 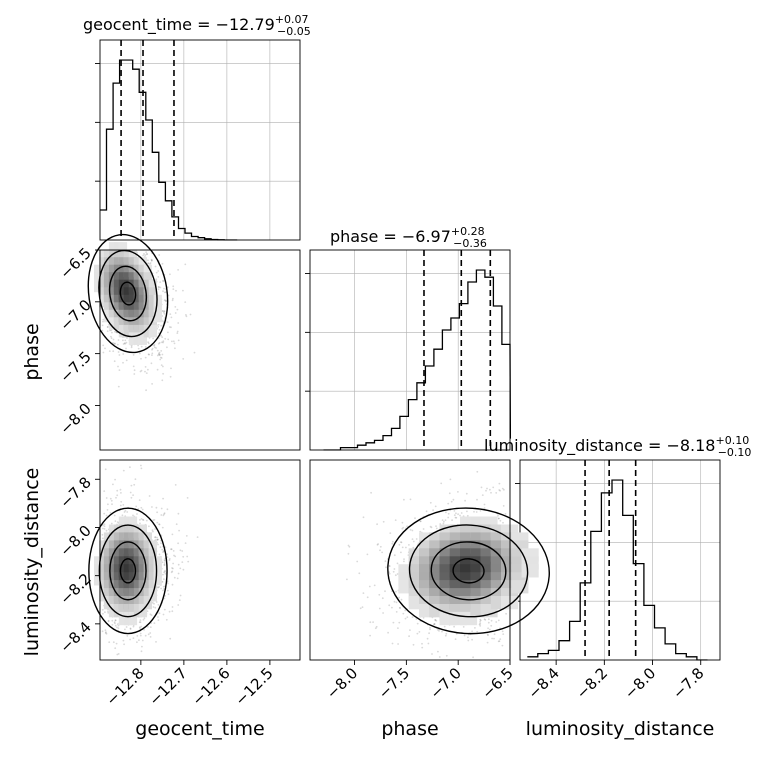 What do you see at coordinates (617, 446) in the screenshot?
I see `title-luminosity-distance-main: luminosity_distance = −8.18+0.10 −0.10` at bounding box center [617, 446].